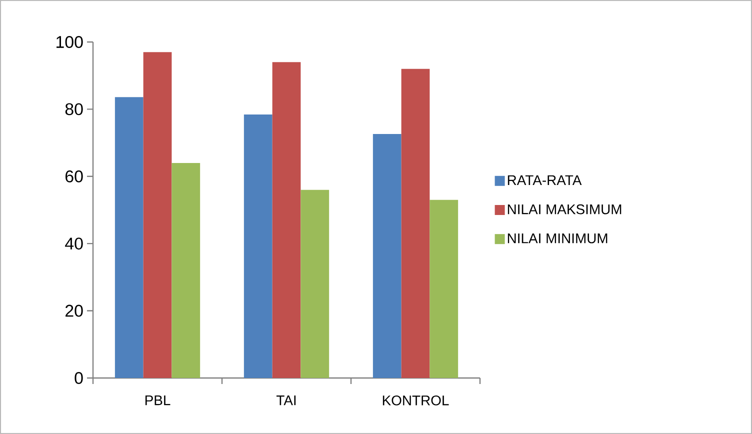 The height and width of the screenshot is (434, 752). Describe the element at coordinates (74, 310) in the screenshot. I see `y-tick-label: 20` at that location.